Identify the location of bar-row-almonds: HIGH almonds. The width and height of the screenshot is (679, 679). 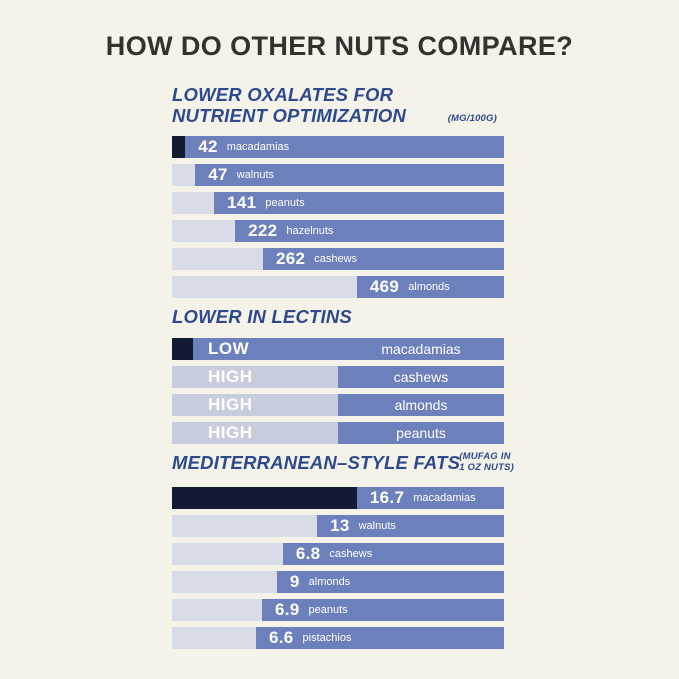
(338, 405).